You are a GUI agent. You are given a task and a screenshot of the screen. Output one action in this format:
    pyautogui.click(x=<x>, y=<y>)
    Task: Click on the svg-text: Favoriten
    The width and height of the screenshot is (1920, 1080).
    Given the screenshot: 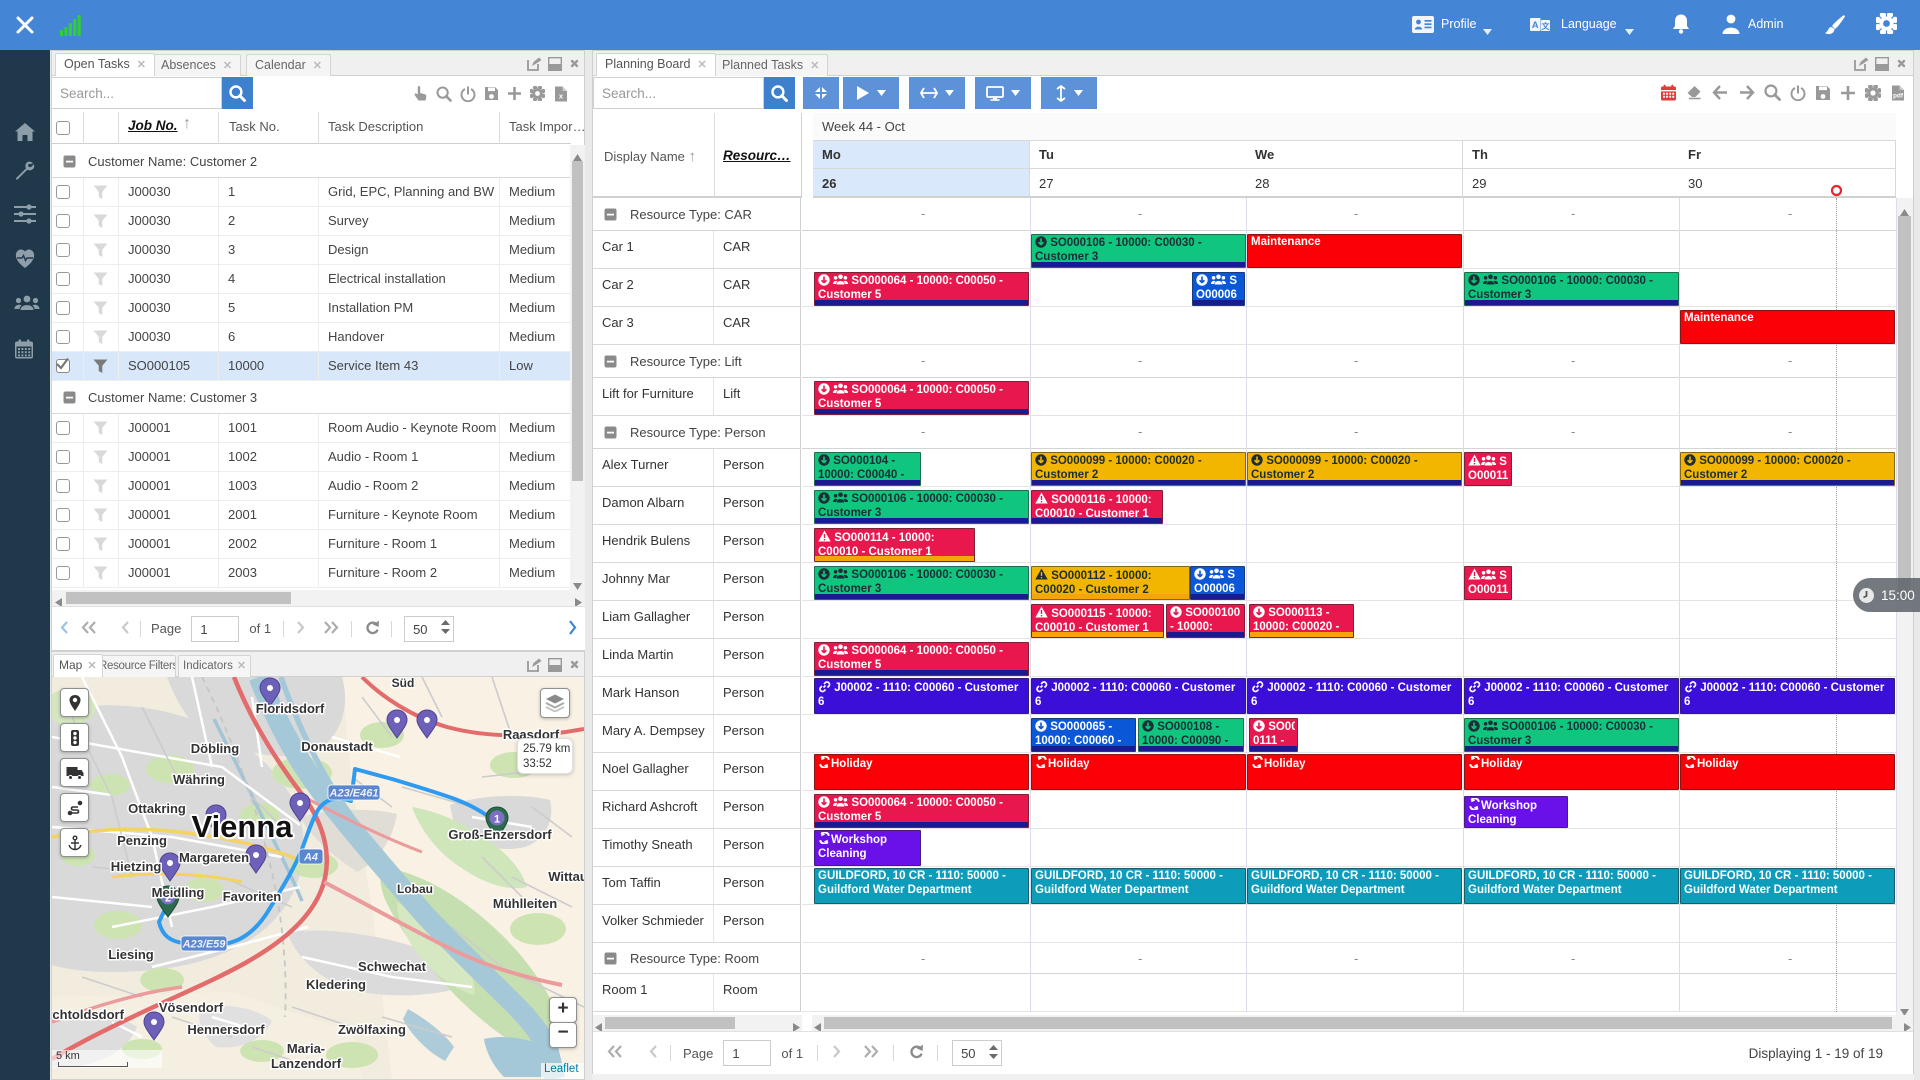 What is the action you would take?
    pyautogui.click(x=252, y=896)
    